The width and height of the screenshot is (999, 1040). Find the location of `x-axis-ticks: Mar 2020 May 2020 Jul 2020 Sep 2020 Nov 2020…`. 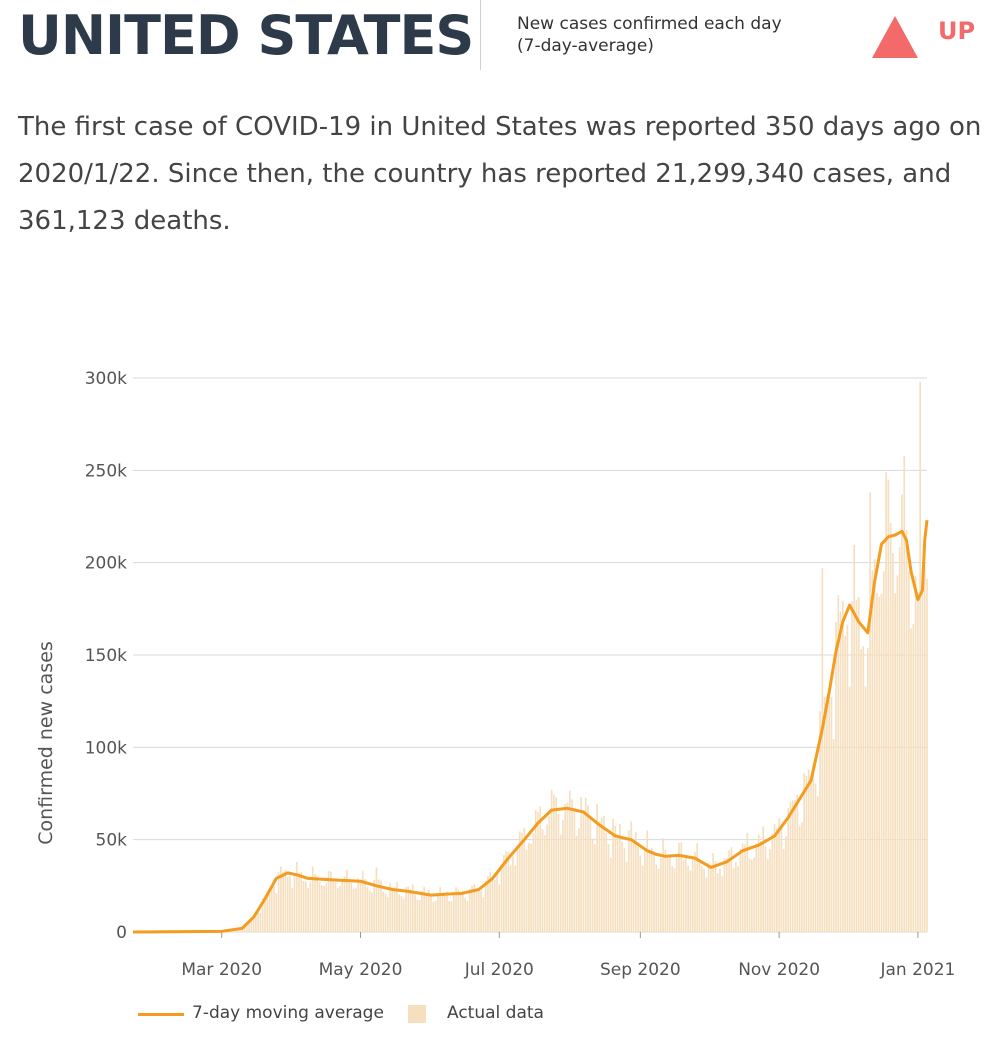

x-axis-ticks: Mar 2020 May 2020 Jul 2020 Sep 2020 Nov 2020… is located at coordinates (568, 956).